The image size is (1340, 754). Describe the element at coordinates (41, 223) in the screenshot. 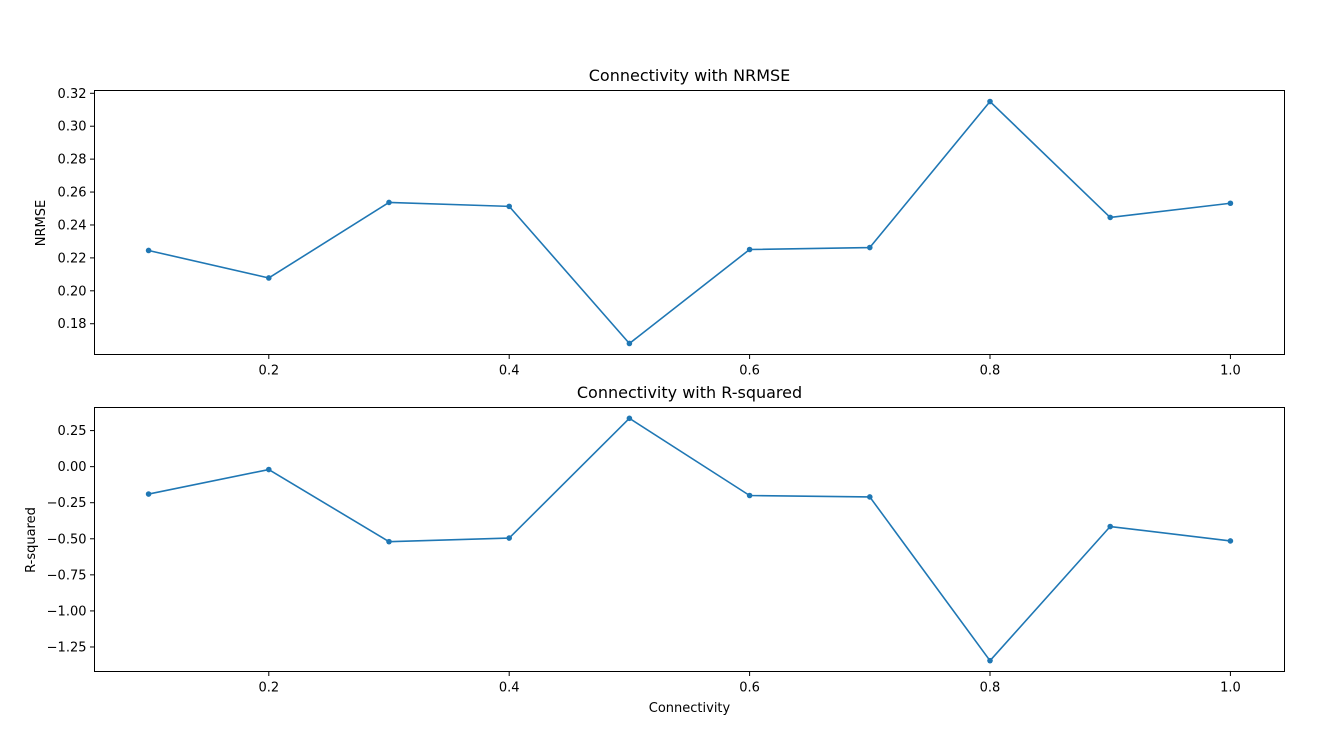

I see `nrmse-y-axis-label: NRMSE` at that location.